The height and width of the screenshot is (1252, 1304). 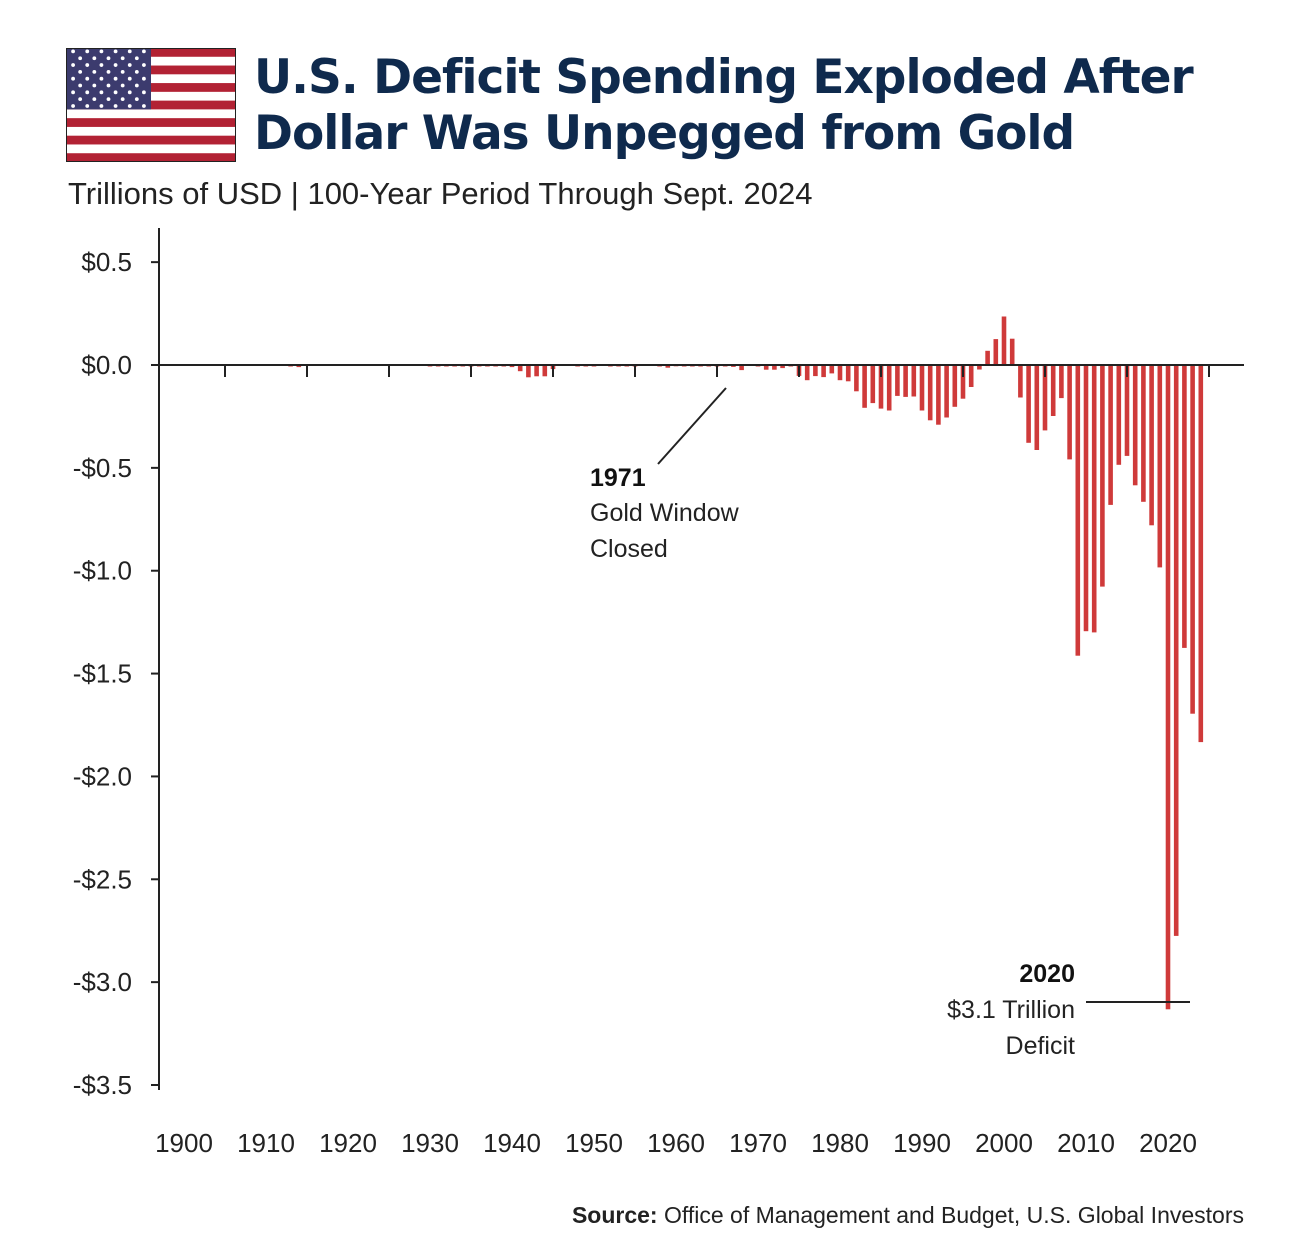 I want to click on annotation-2020-line-2: Deficit, so click(x=1041, y=1046).